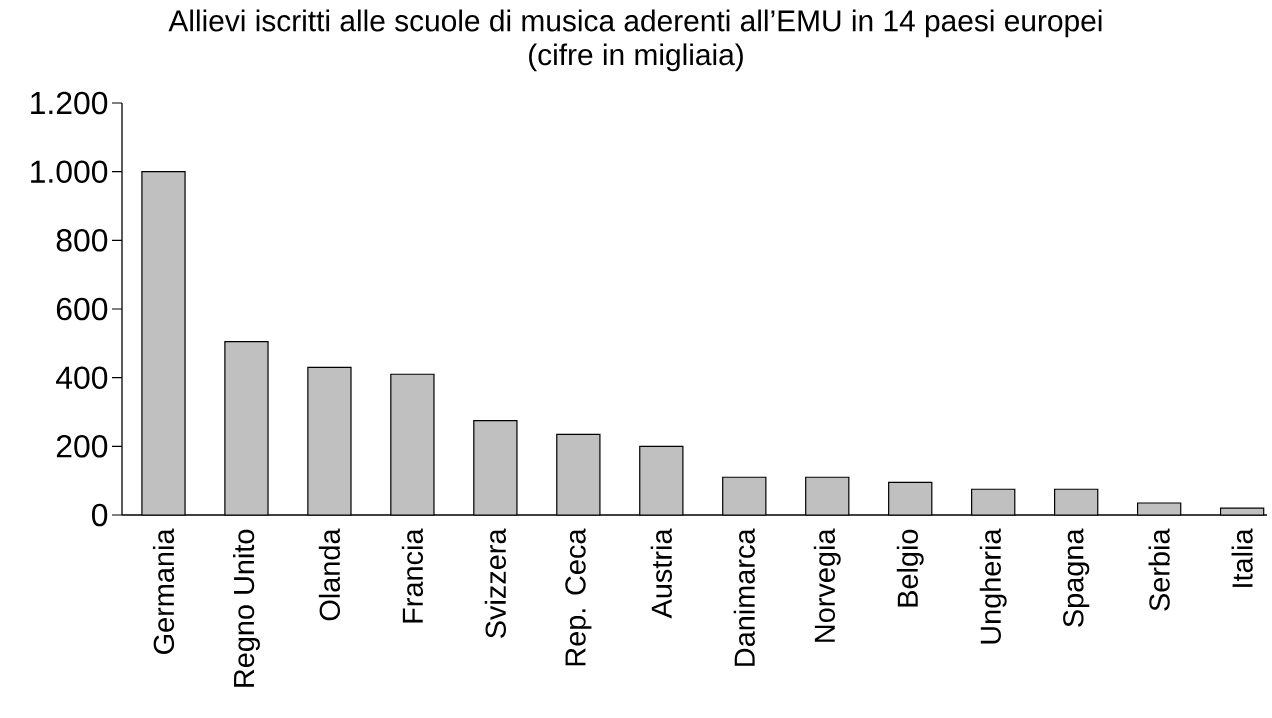 This screenshot has height=718, width=1272. Describe the element at coordinates (1242, 557) in the screenshot. I see `x-tick-label: Italia` at that location.